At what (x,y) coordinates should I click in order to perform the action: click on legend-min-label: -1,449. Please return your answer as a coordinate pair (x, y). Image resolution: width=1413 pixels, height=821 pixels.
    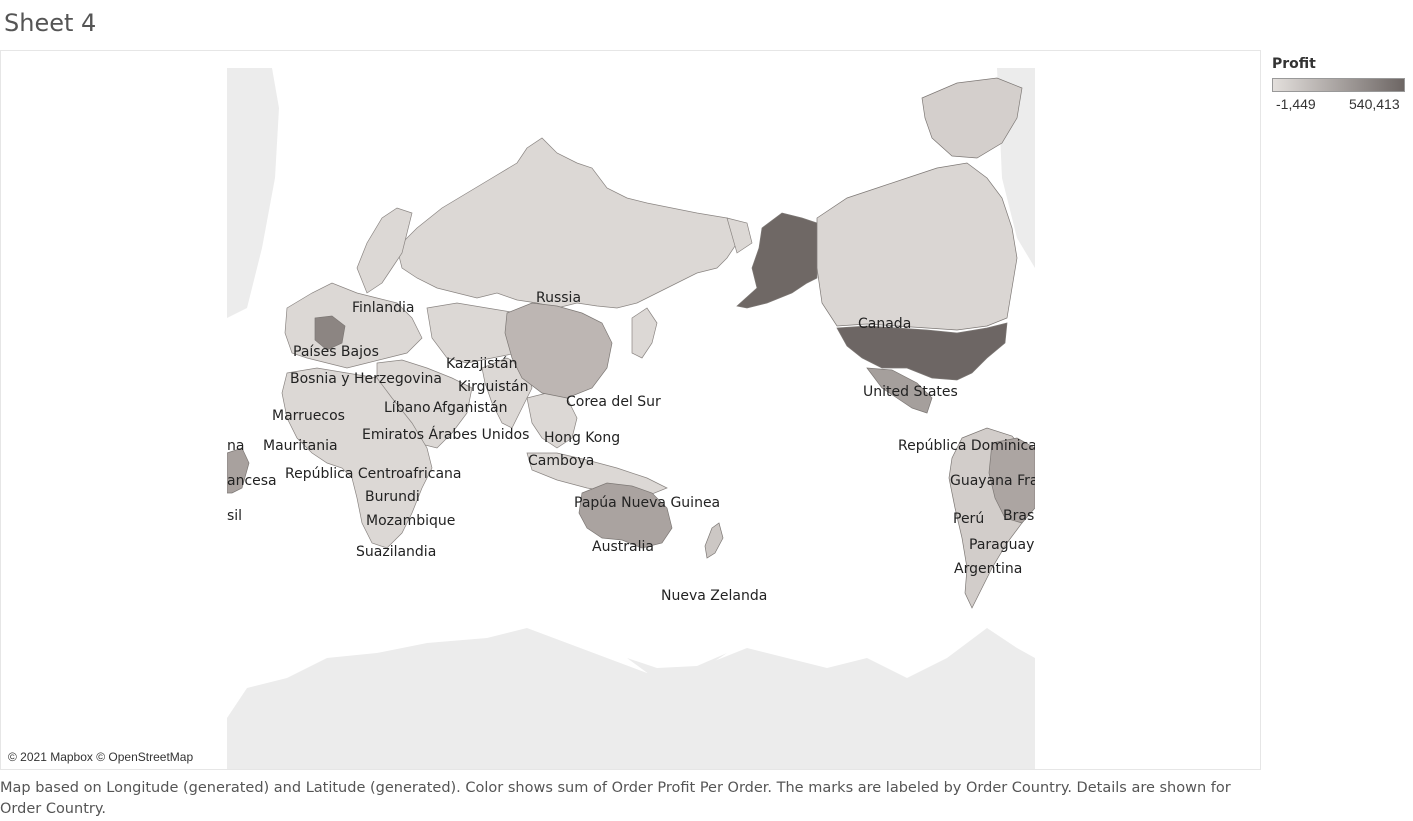
    Looking at the image, I should click on (1296, 104).